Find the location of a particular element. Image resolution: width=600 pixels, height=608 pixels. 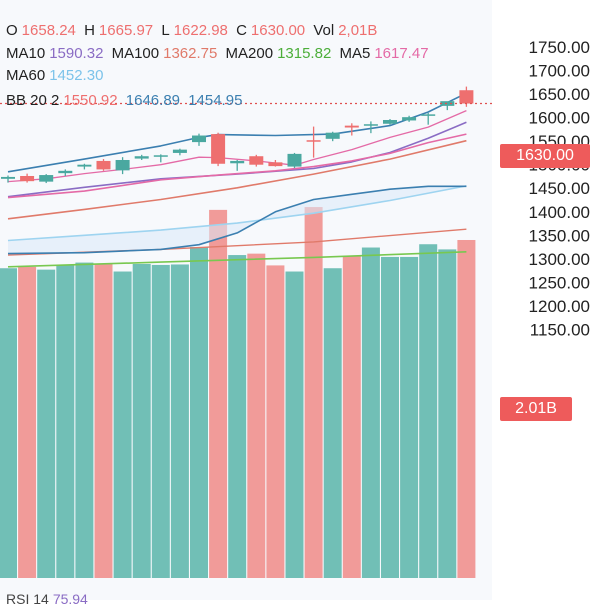

rsi-value: 75.94 is located at coordinates (70, 599).